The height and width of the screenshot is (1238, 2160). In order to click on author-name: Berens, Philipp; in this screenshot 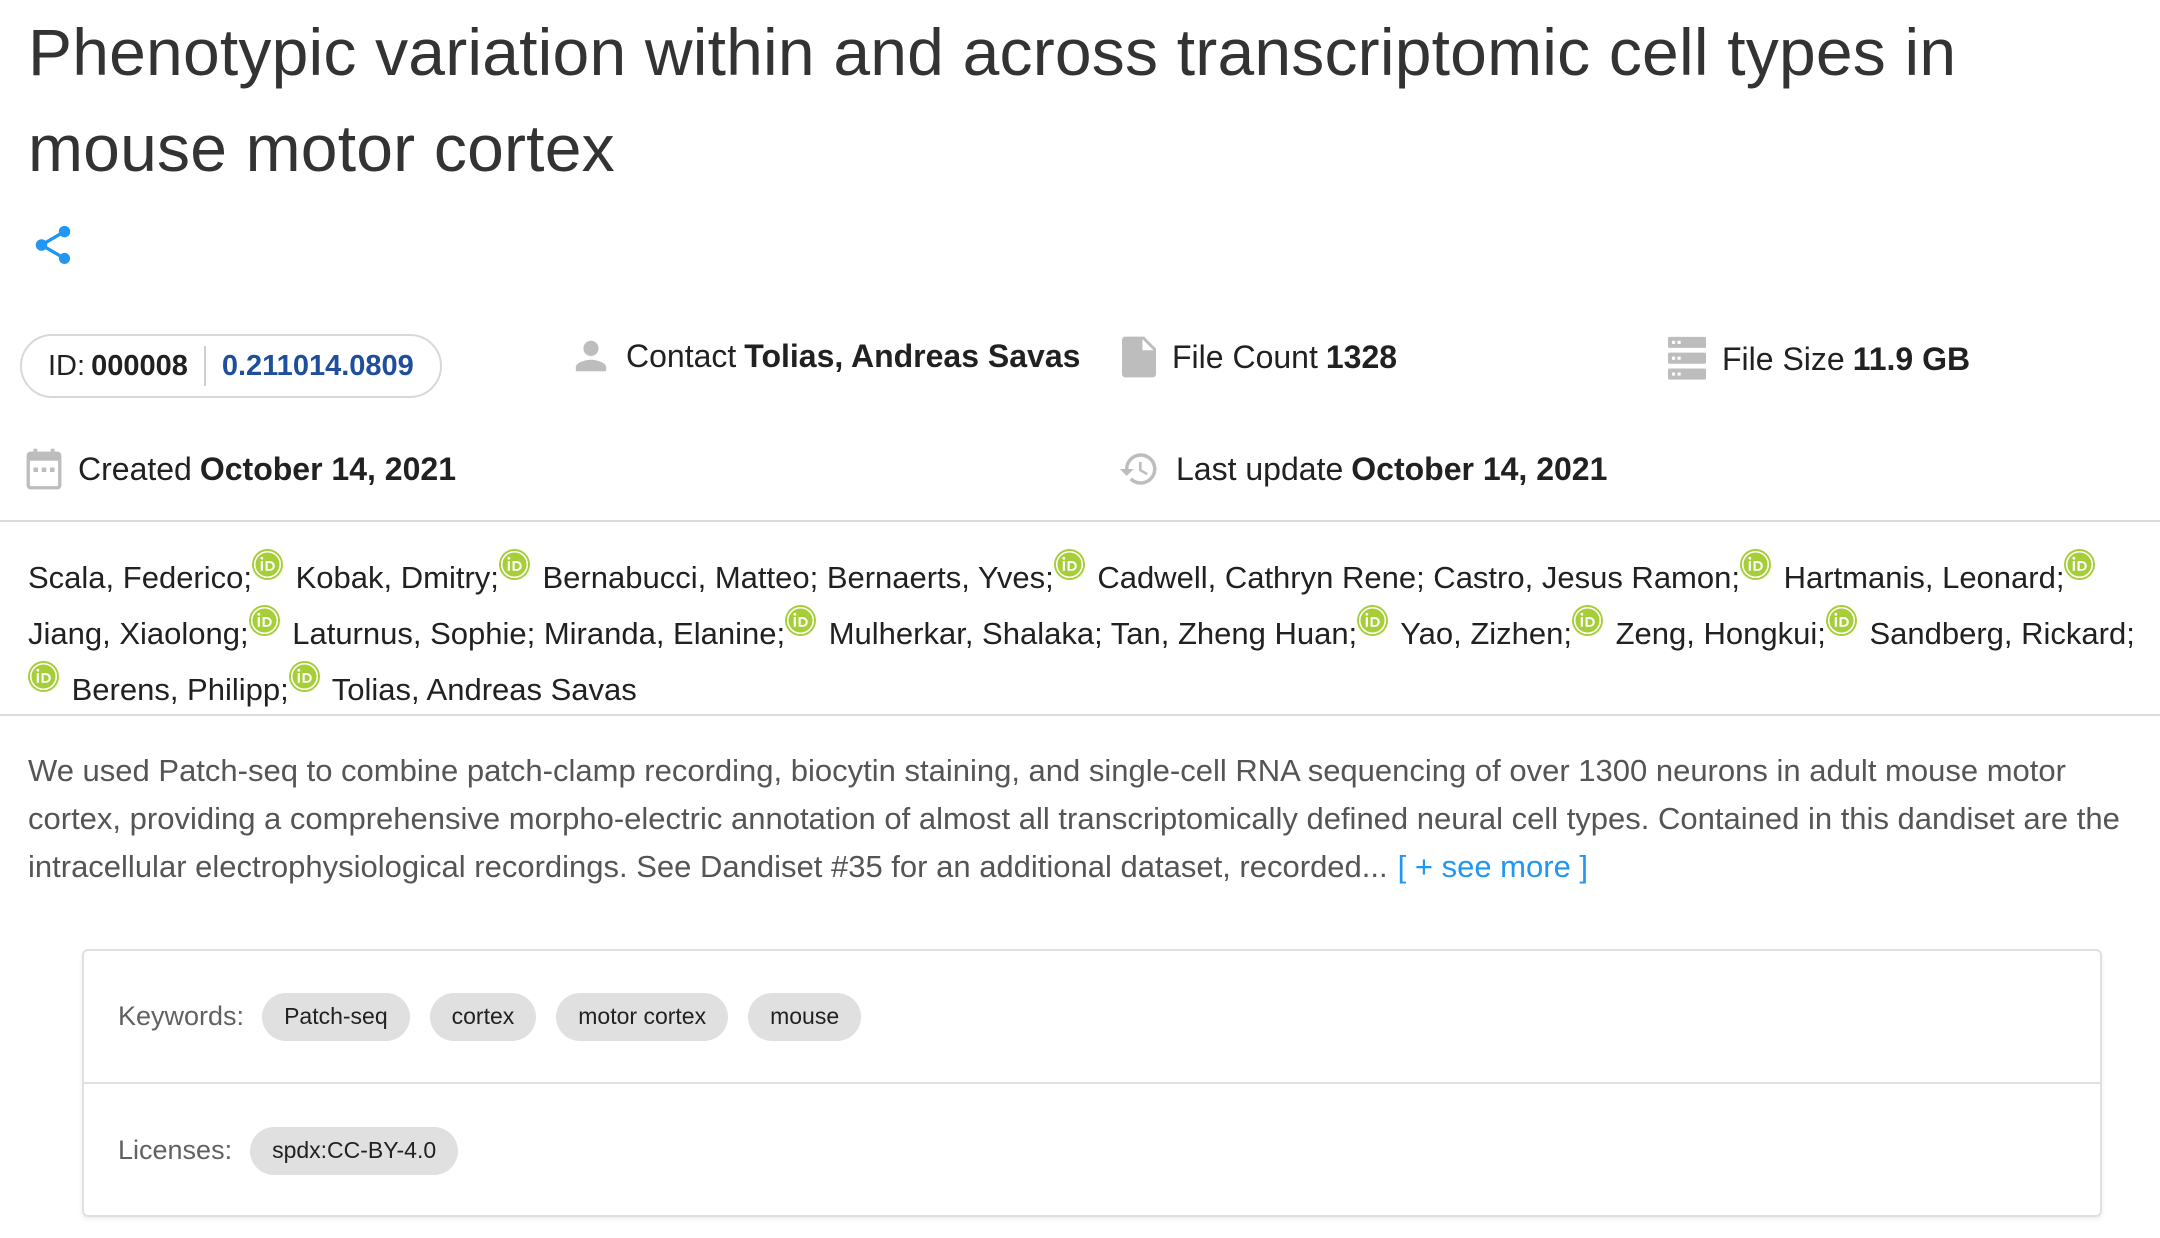, I will do `click(176, 689)`.